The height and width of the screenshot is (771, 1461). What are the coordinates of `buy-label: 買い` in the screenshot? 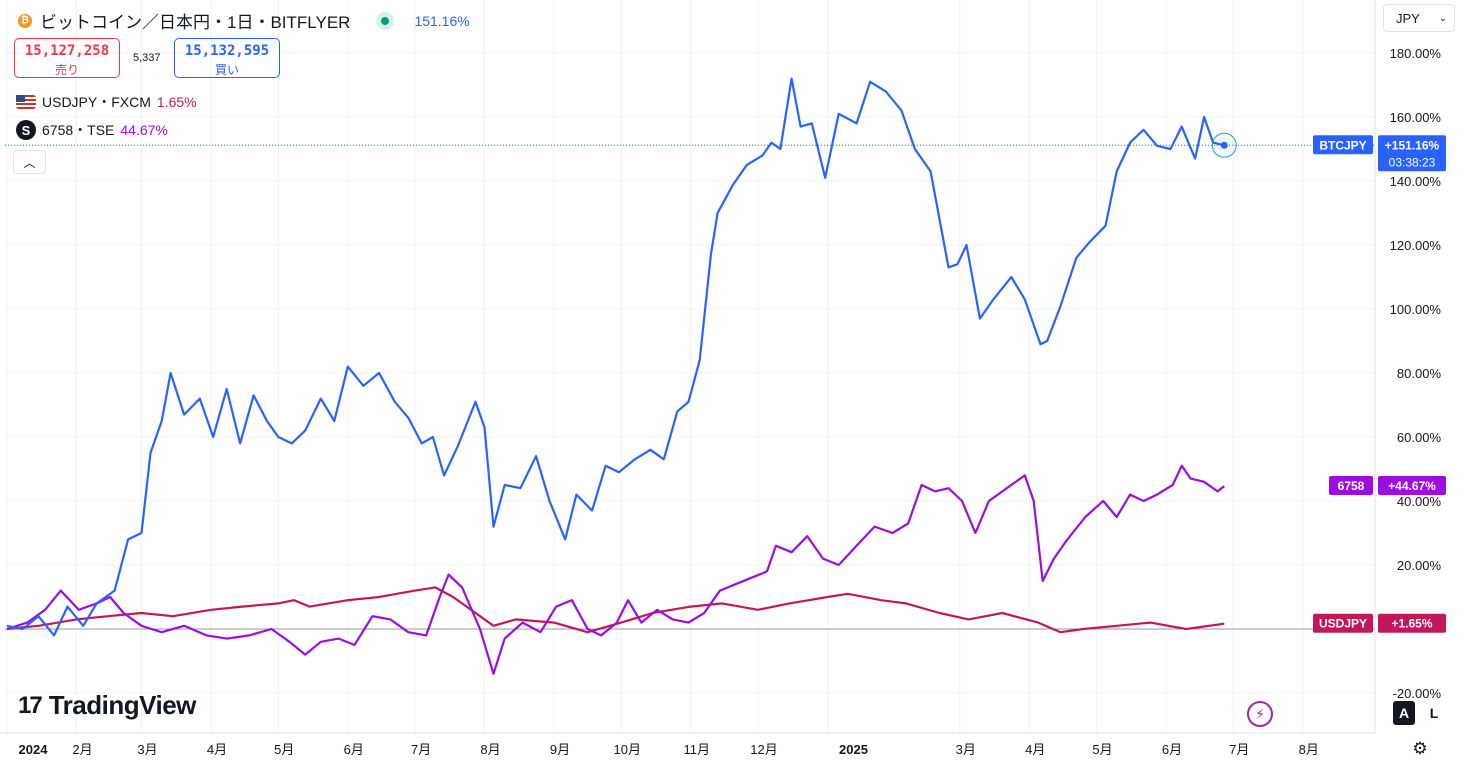 It's located at (226, 70).